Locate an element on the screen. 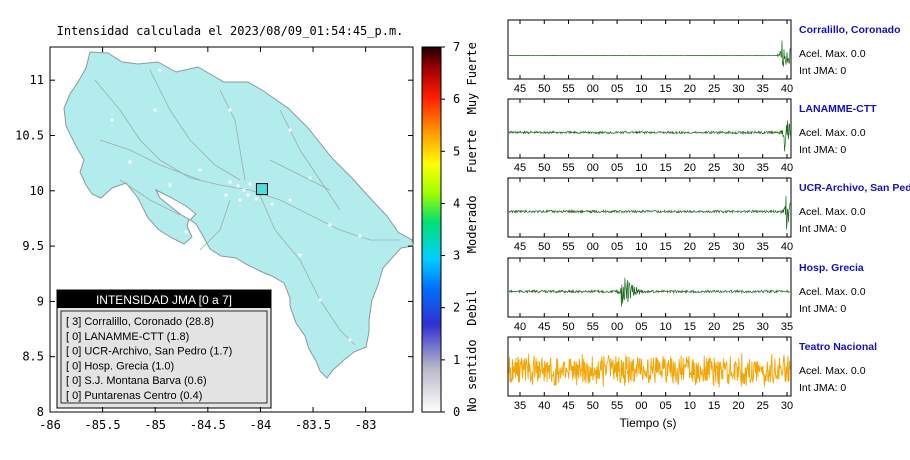 This screenshot has height=460, width=910. legend-entry: [ 0] Puntarenas Centro (0.4) is located at coordinates (134, 396).